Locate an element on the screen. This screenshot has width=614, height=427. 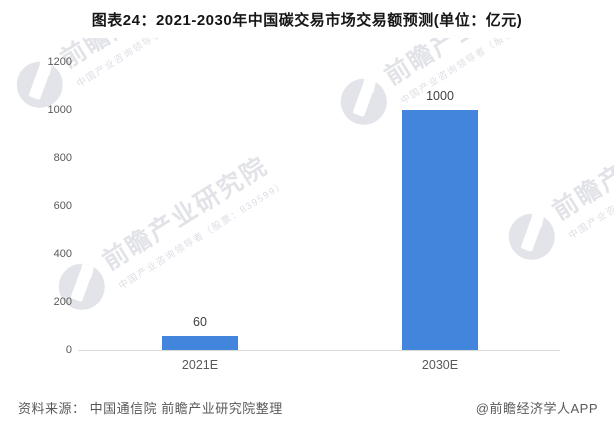
x-axis-label: 2021E is located at coordinates (200, 365).